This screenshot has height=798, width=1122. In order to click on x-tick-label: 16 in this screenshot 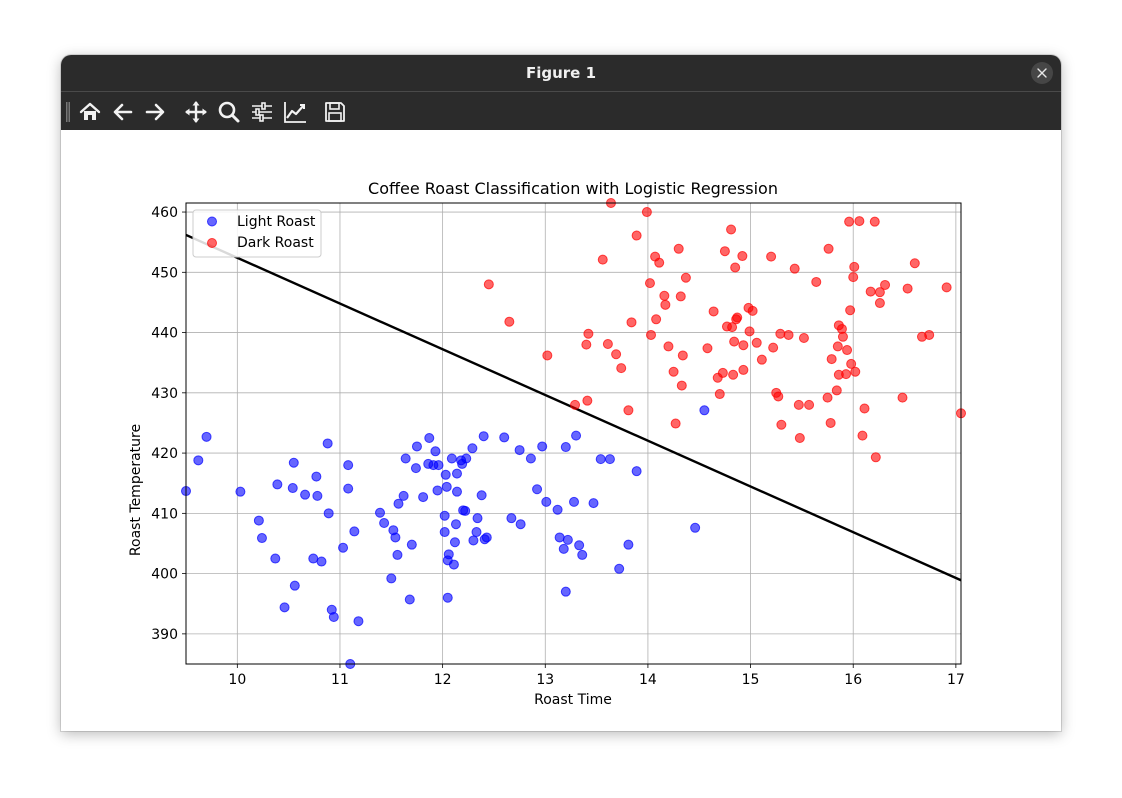, I will do `click(853, 680)`.